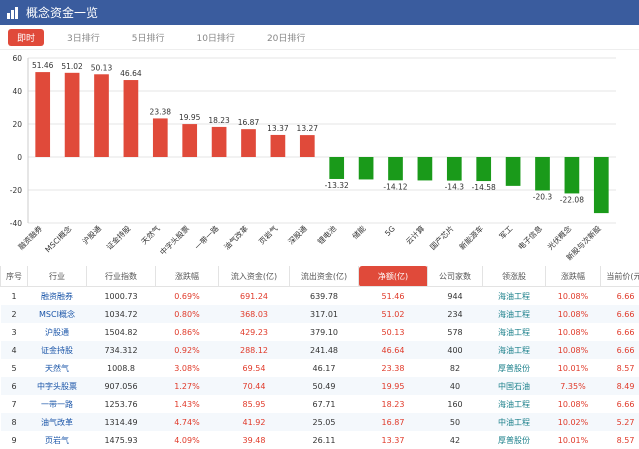 This screenshot has height=449, width=639. Describe the element at coordinates (121, 276) in the screenshot. I see `column-header: 行业指数` at that location.